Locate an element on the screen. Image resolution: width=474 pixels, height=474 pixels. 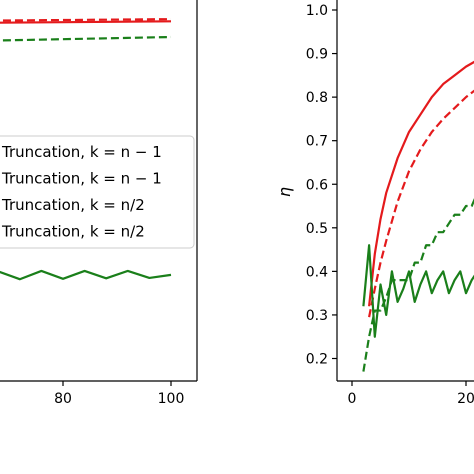
legend-entry-2: Truncation, k = n − 1 is located at coordinates (81, 179).